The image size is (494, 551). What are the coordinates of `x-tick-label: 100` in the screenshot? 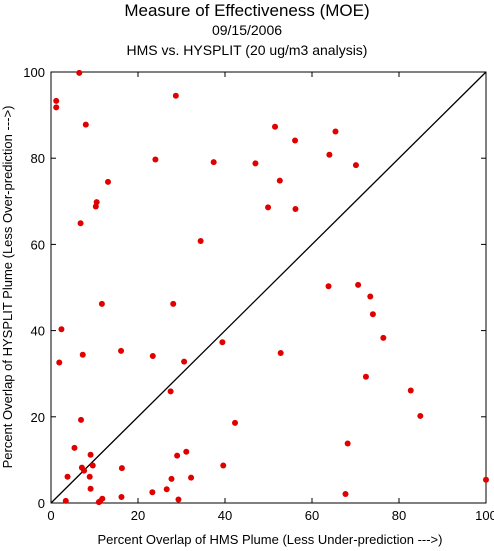 It's located at (484, 515).